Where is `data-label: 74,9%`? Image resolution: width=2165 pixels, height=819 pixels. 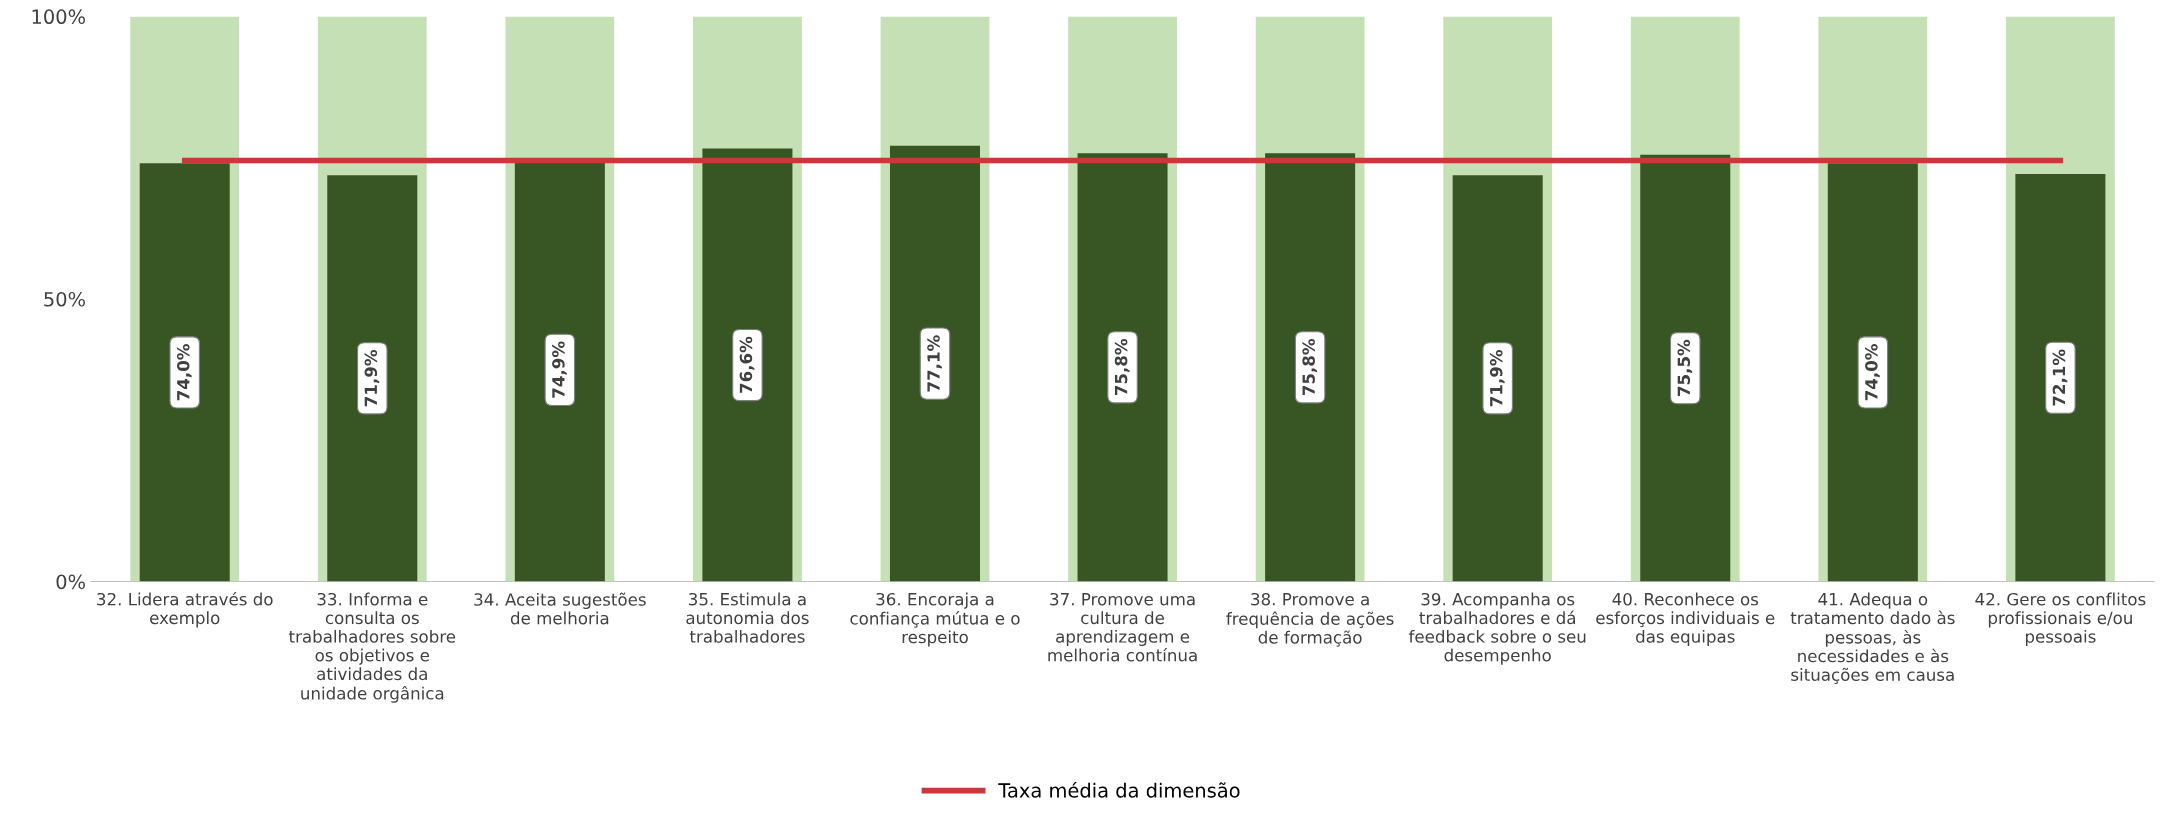 data-label: 74,9% is located at coordinates (559, 369).